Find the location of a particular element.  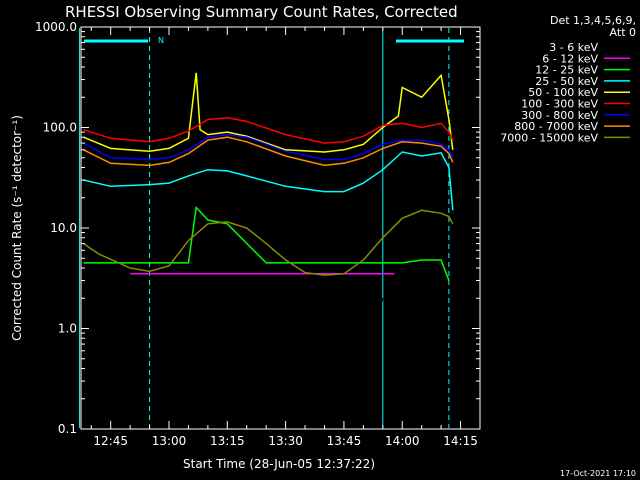

legend-entry-label: 6 - 12 keV is located at coordinates (570, 58).